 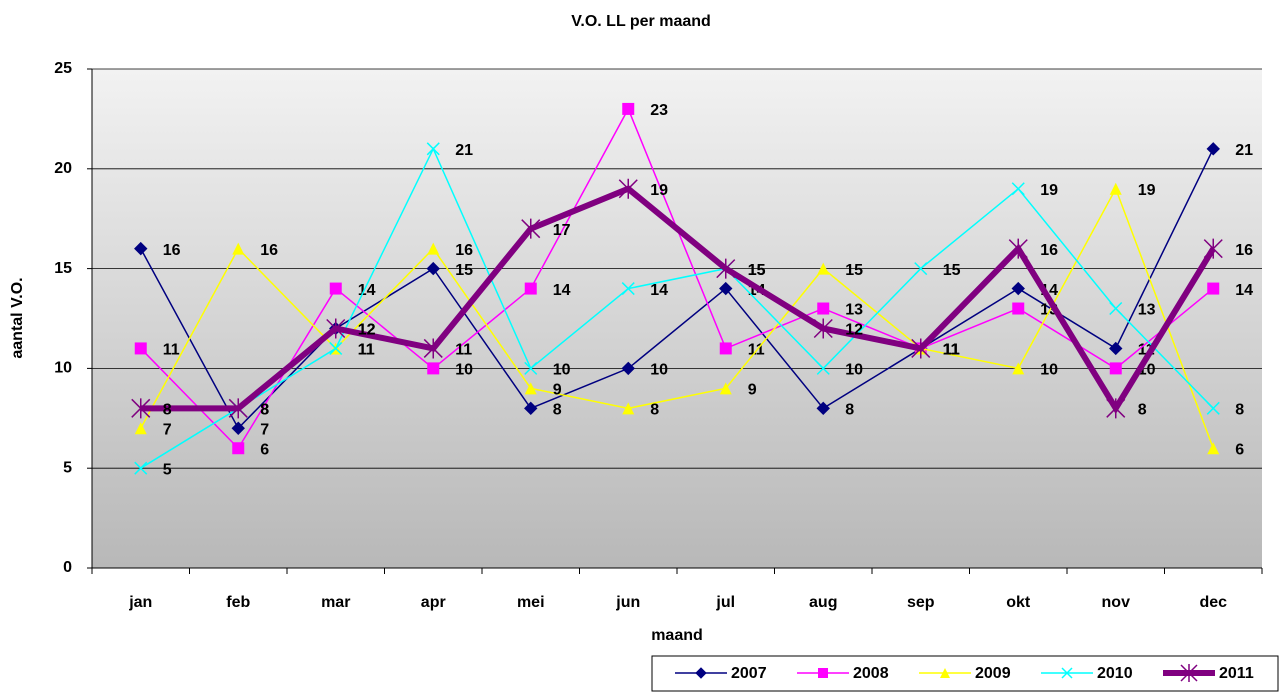 What do you see at coordinates (993, 673) in the screenshot?
I see `legend-label: 2009` at bounding box center [993, 673].